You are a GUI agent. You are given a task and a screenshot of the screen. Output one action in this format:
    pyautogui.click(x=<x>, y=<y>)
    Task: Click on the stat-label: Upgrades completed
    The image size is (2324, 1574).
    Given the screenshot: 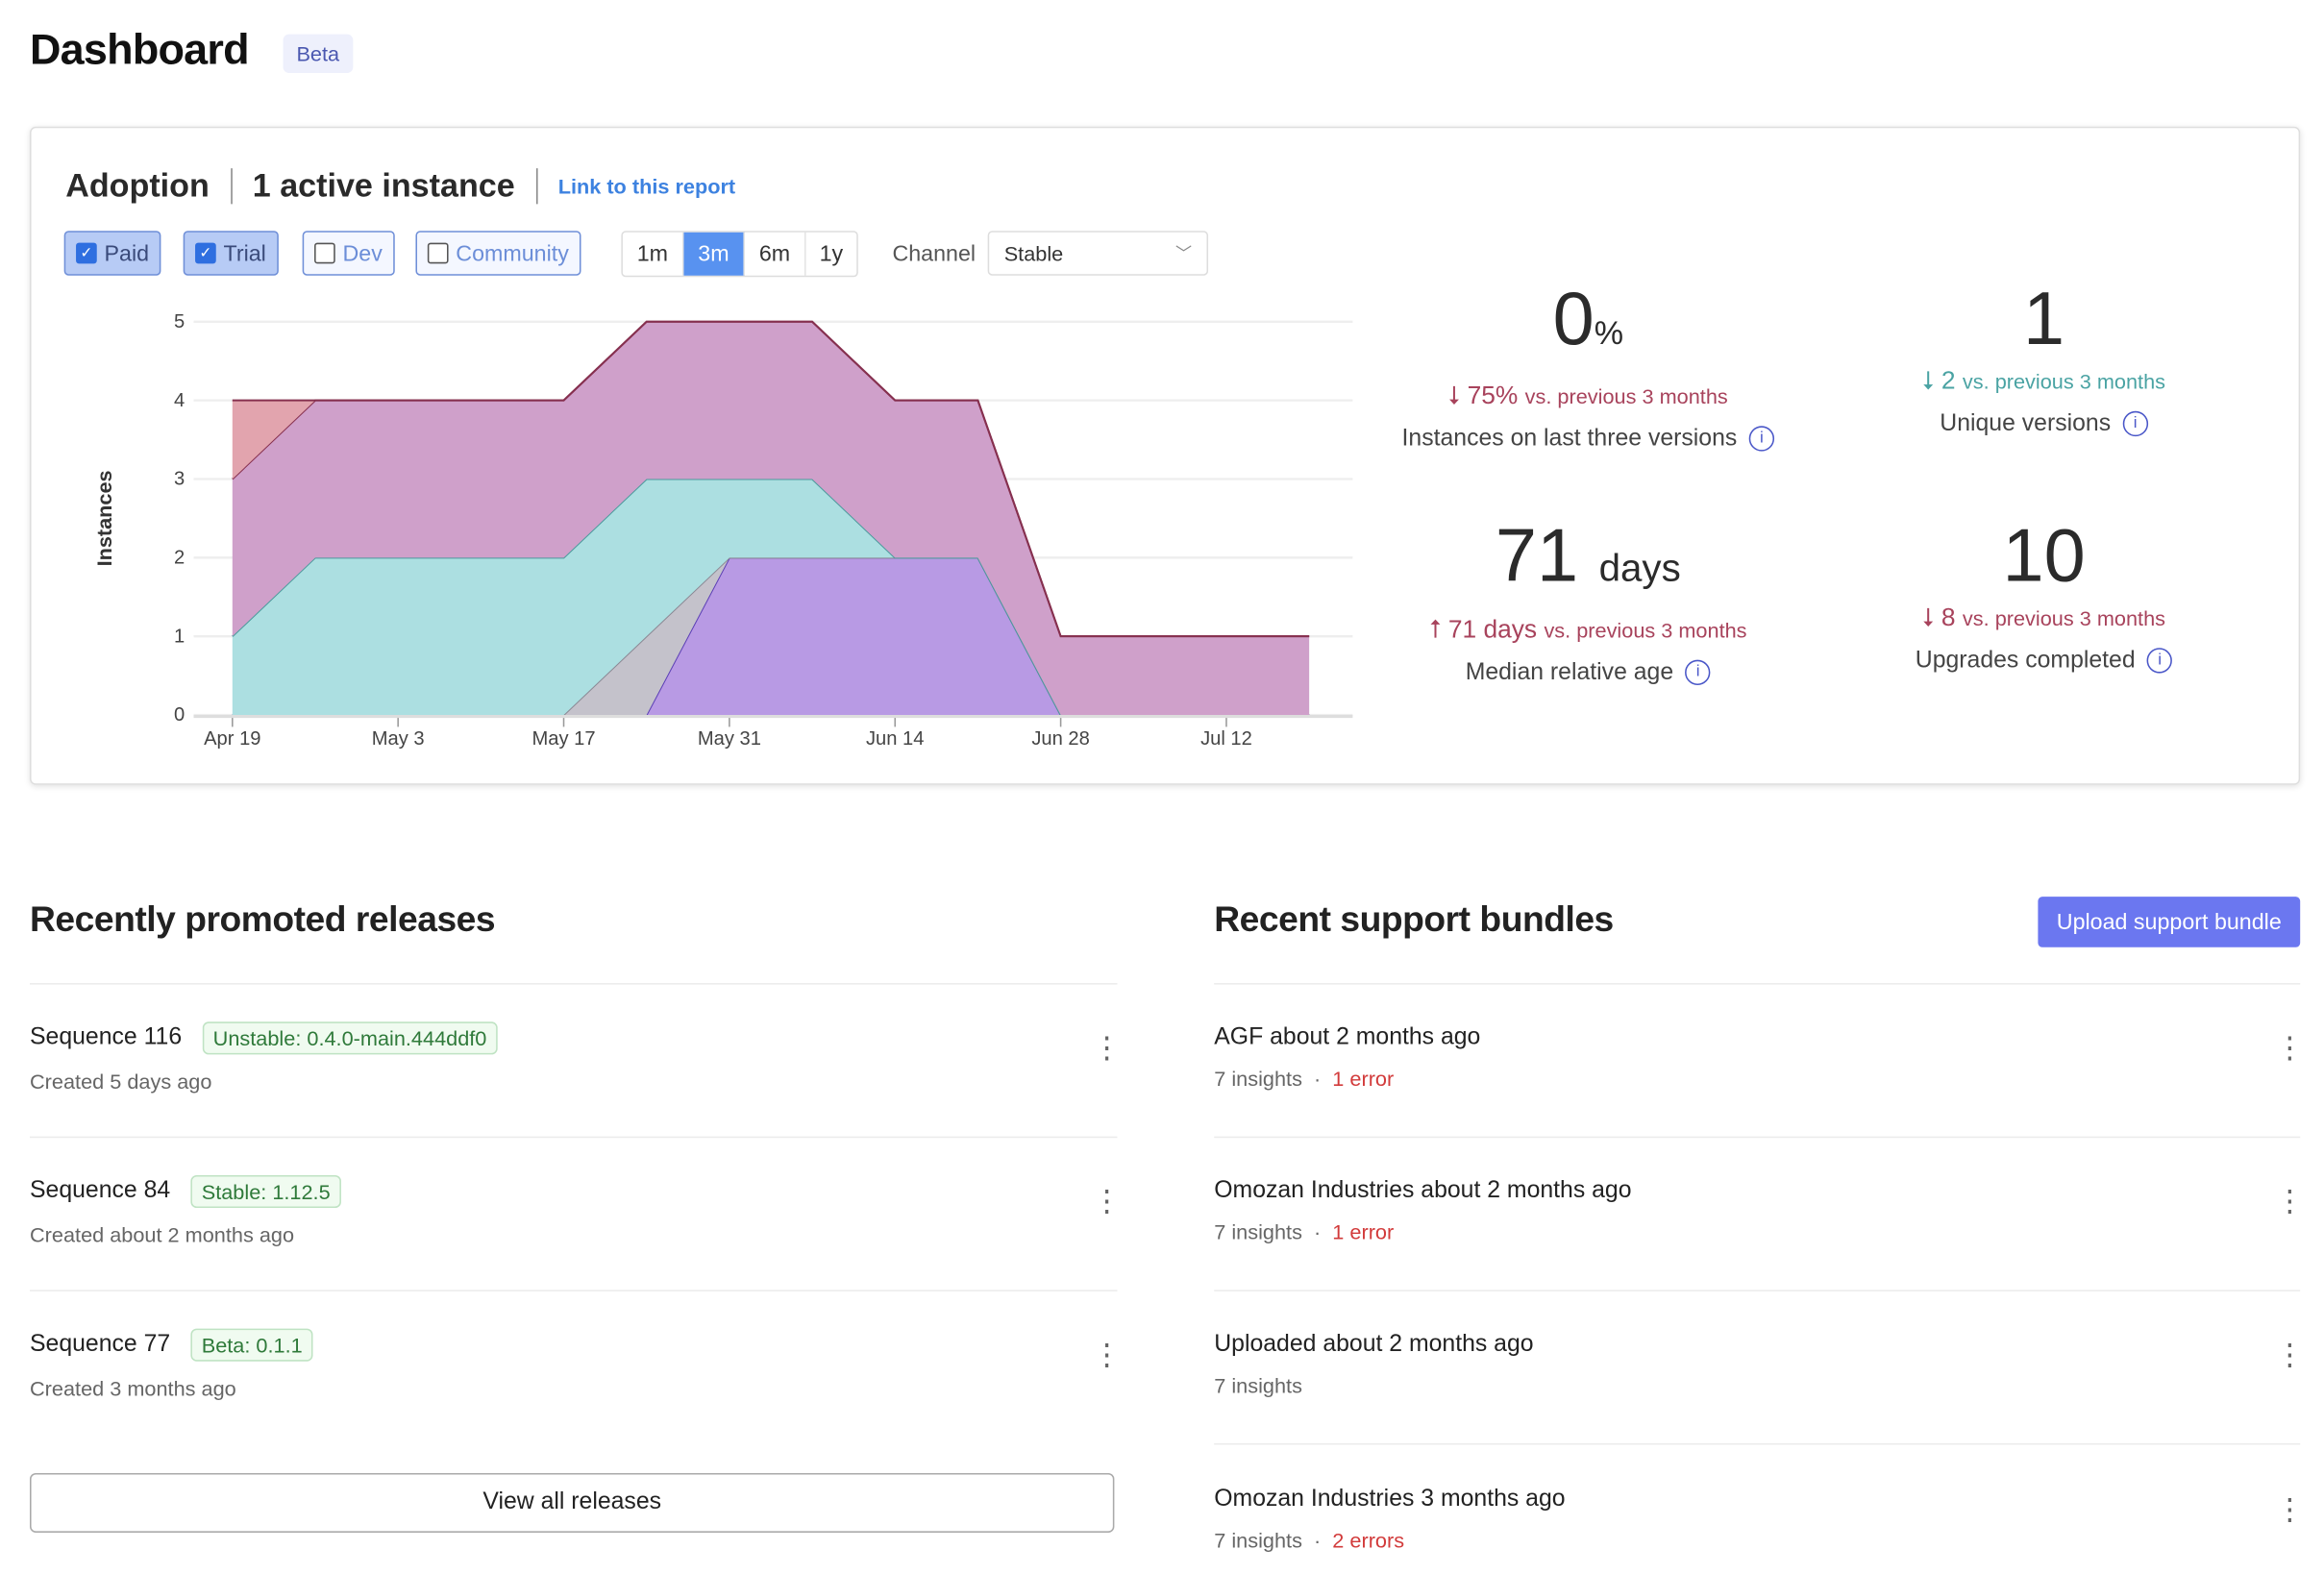 What is the action you would take?
    pyautogui.click(x=2025, y=661)
    